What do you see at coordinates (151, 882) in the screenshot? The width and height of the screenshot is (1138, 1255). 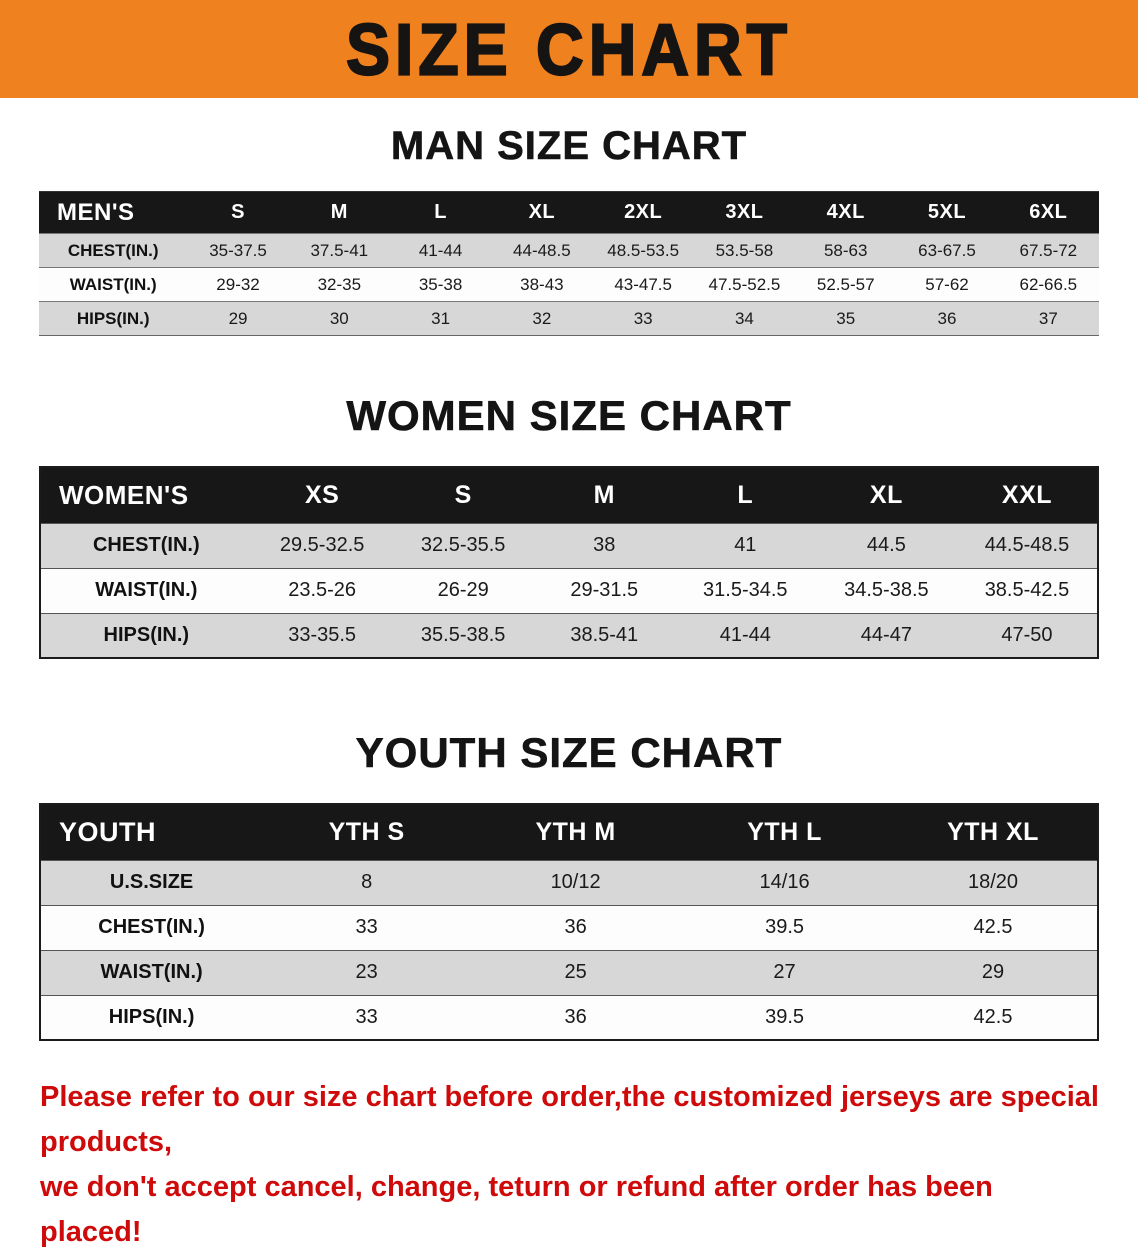 I see `row-label-cell: U.S.SIZE` at bounding box center [151, 882].